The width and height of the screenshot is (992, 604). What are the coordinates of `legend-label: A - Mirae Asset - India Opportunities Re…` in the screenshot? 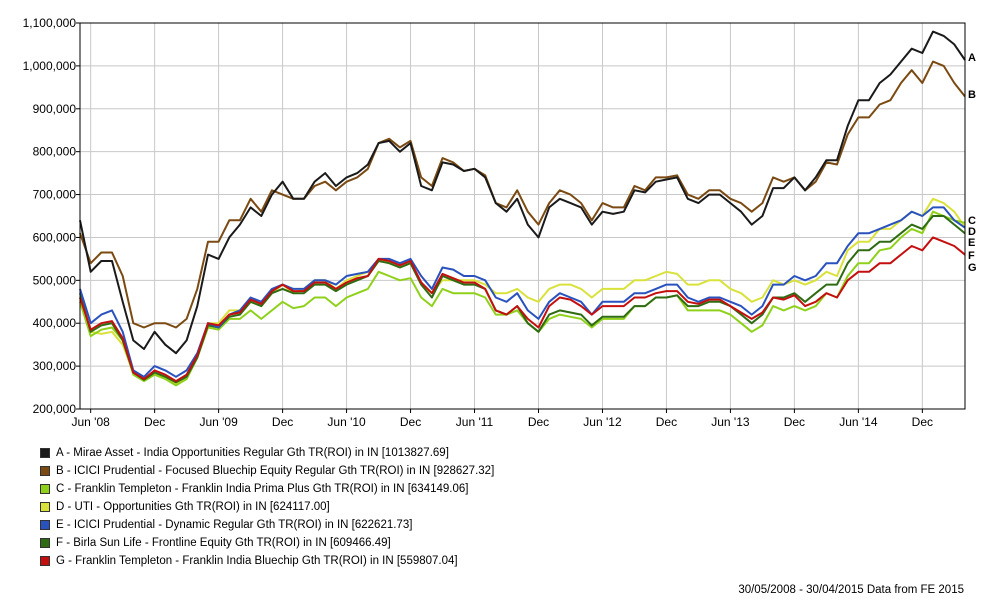 It's located at (252, 453).